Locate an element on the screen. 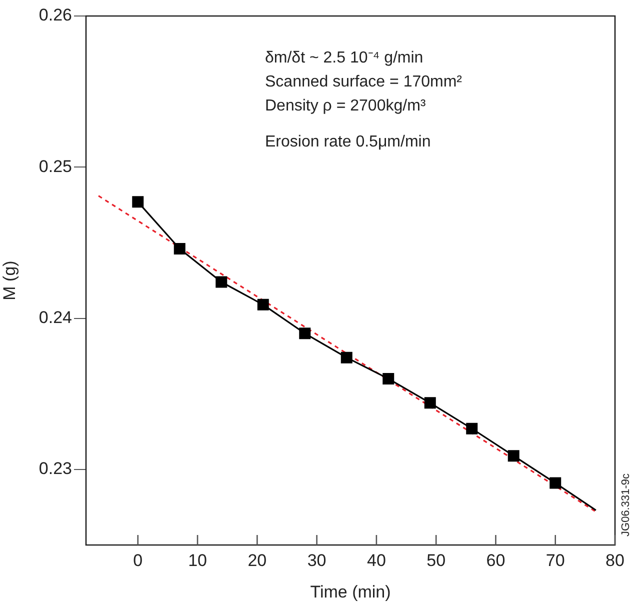 This screenshot has width=631, height=603. annotation: Density ρ = 2700kg/m³ is located at coordinates (345, 105).